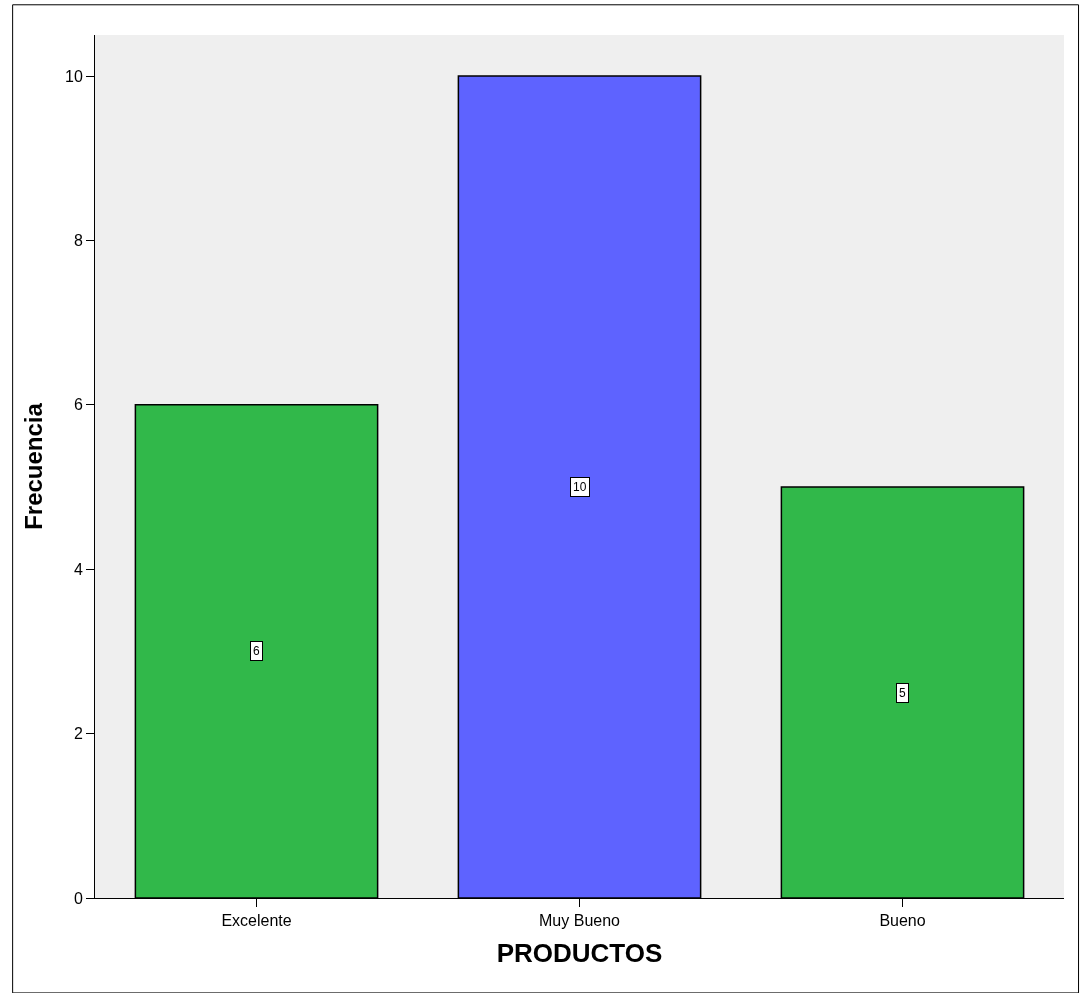  Describe the element at coordinates (256, 921) in the screenshot. I see `x-tick-label: Excelente` at that location.